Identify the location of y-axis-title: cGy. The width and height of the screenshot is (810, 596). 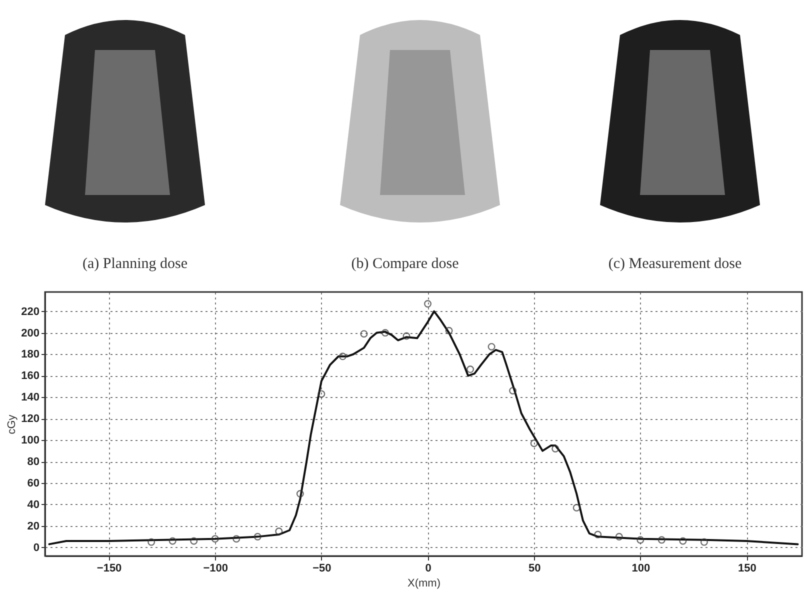
(12, 424).